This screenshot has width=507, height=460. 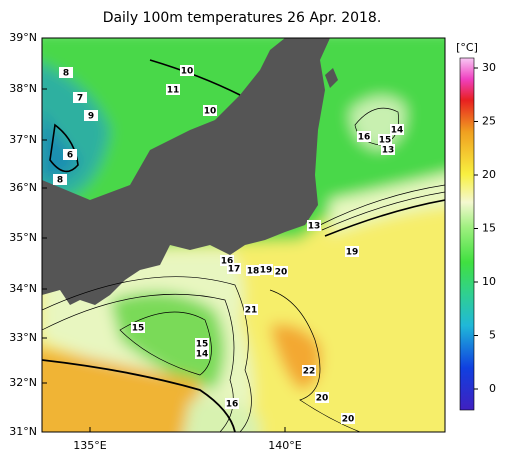 I want to click on lat-label: 31°N, so click(x=23, y=431).